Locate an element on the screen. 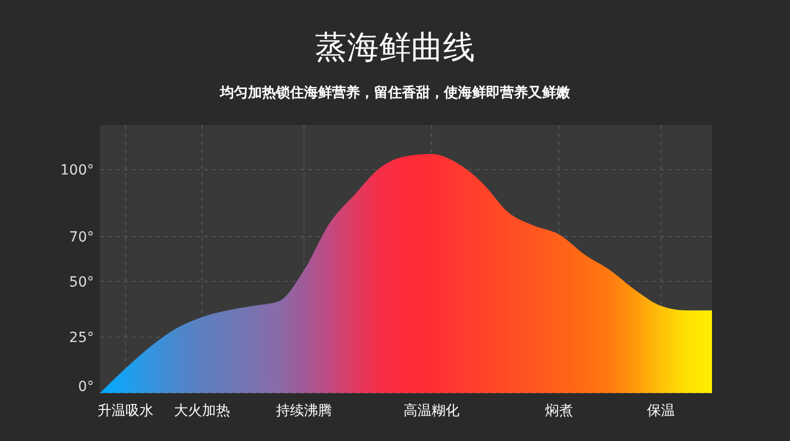 The height and width of the screenshot is (441, 790). x-tick-label: 持续沸腾 is located at coordinates (304, 411).